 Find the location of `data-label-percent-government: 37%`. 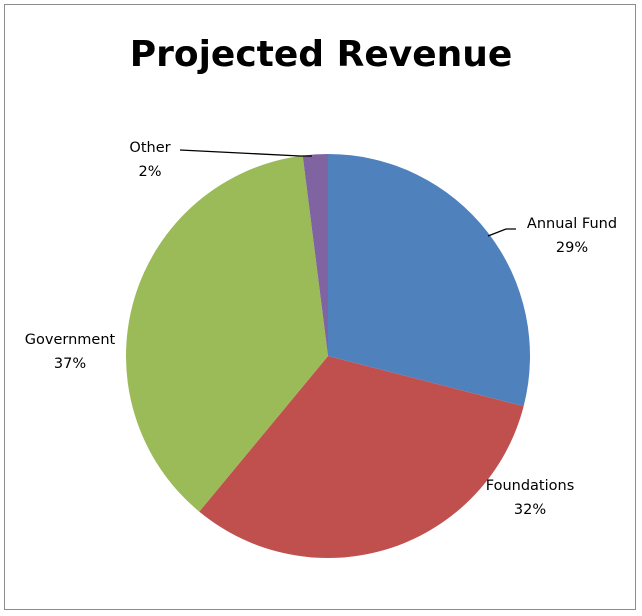

data-label-percent-government: 37% is located at coordinates (70, 364).